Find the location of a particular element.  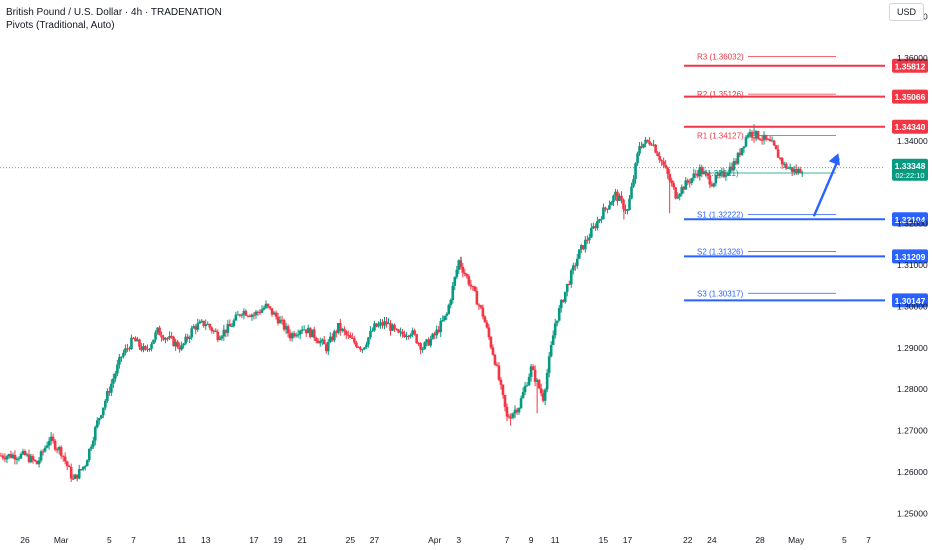

x-tick-label: 27 is located at coordinates (375, 540).